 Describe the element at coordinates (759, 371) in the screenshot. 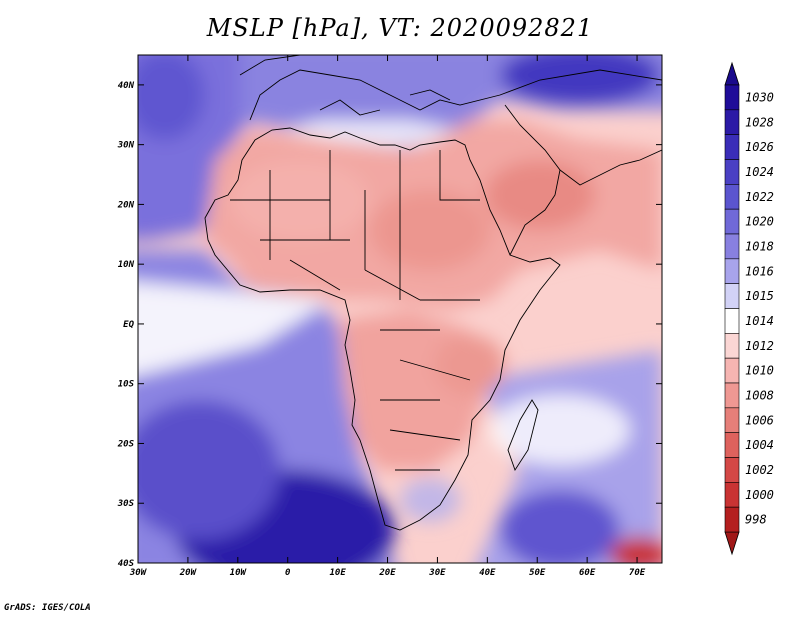

I see `colorbar-label: 1010` at that location.